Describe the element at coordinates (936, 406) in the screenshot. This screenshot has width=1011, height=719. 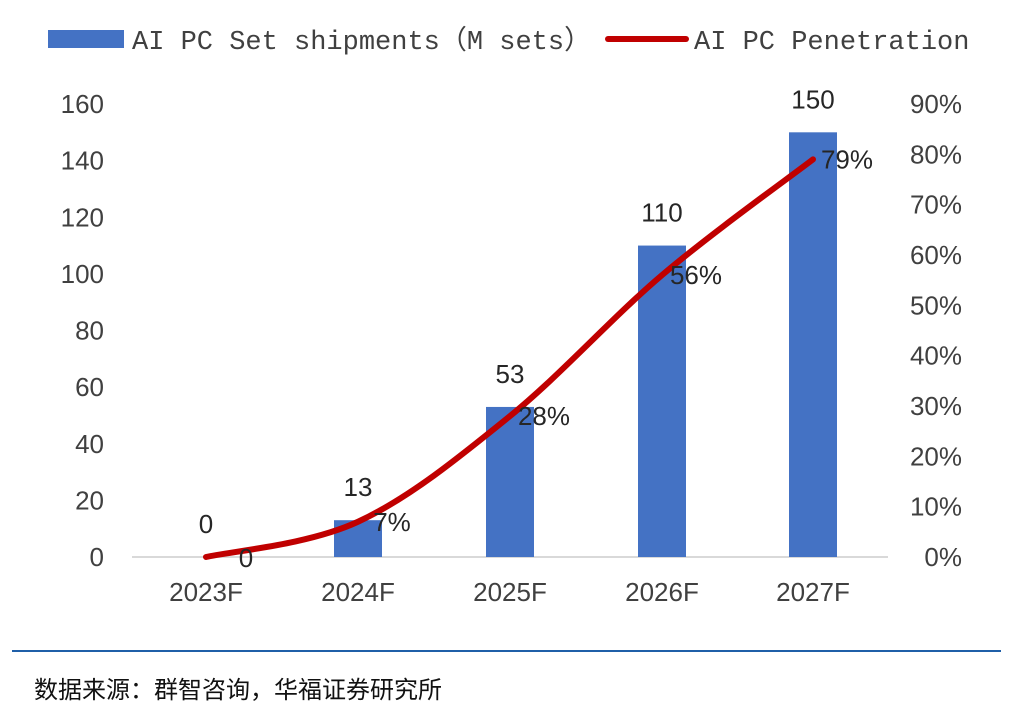
I see `y-right-tick: 30%` at that location.